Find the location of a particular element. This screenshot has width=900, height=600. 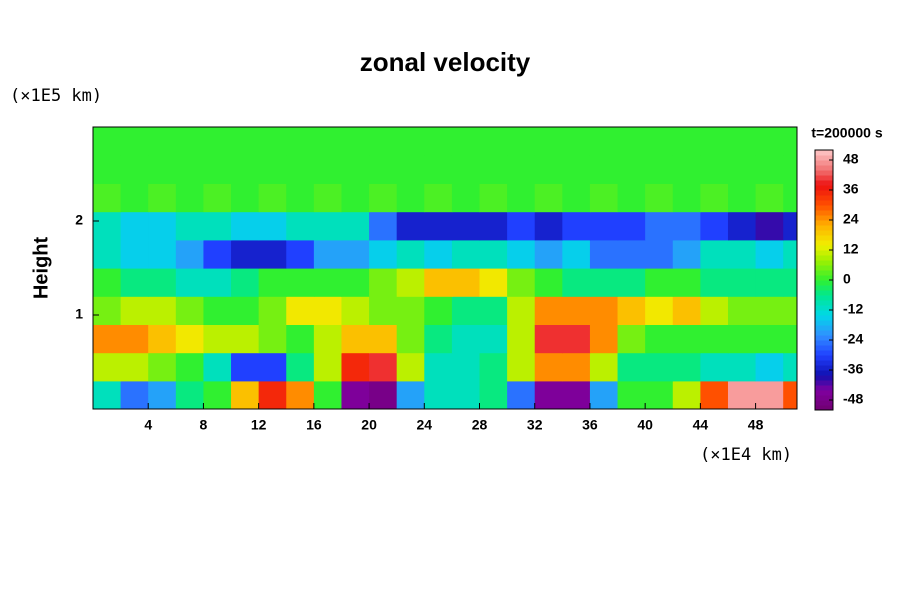

colorbar-tick-label: 36 is located at coordinates (851, 189).